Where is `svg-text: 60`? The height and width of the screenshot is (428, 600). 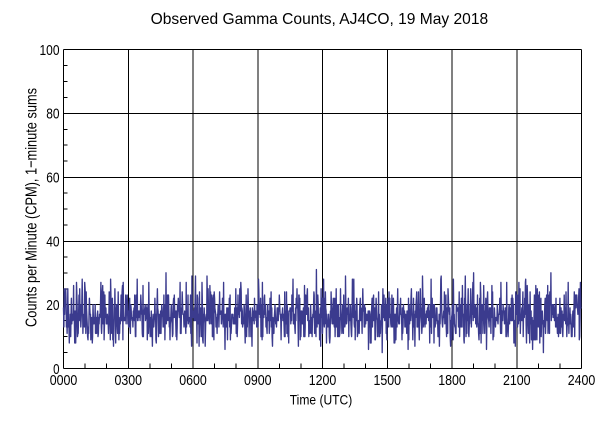
svg-text: 60 is located at coordinates (52, 178).